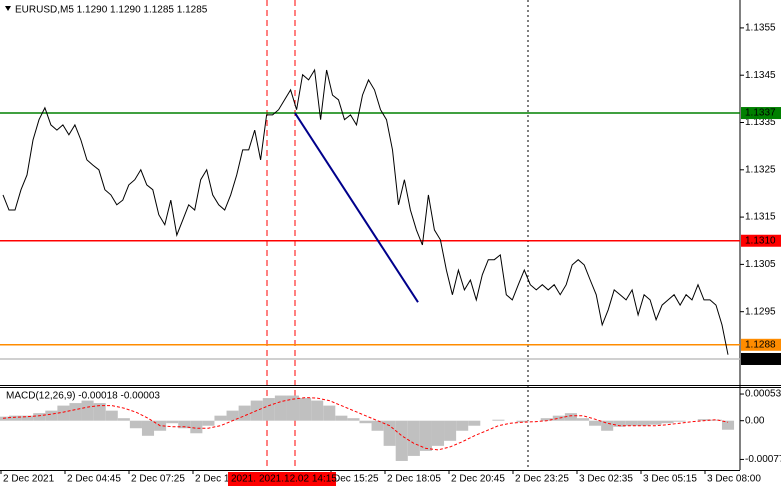 The height and width of the screenshot is (489, 781). What do you see at coordinates (760, 75) in the screenshot?
I see `y-tick-label: 1.1345` at bounding box center [760, 75].